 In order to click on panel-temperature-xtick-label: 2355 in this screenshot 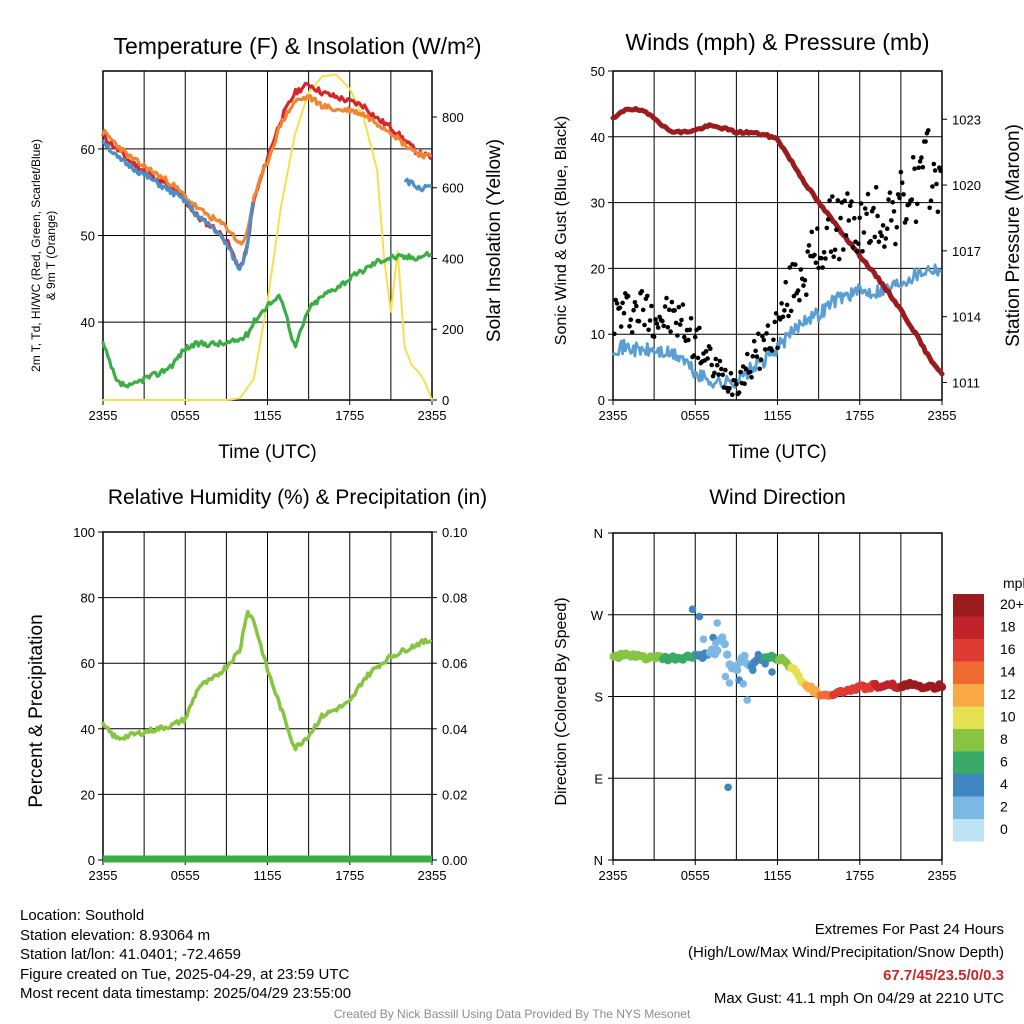, I will do `click(432, 415)`.